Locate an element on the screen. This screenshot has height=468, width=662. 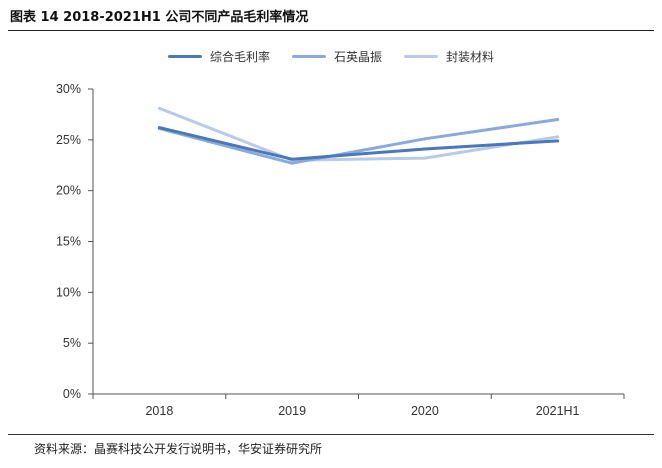
legend-item-2: 封装材料 is located at coordinates (449, 56).